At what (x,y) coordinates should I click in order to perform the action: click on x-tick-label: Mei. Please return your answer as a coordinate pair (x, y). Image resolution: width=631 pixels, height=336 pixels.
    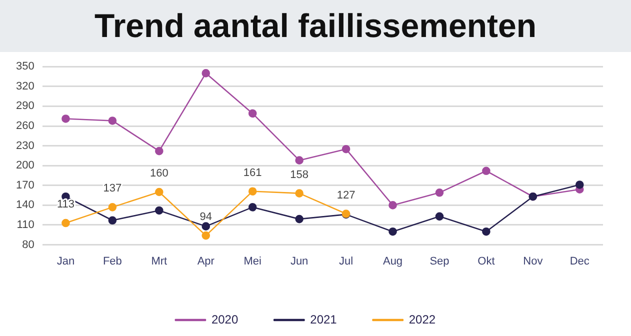
    Looking at the image, I should click on (253, 261).